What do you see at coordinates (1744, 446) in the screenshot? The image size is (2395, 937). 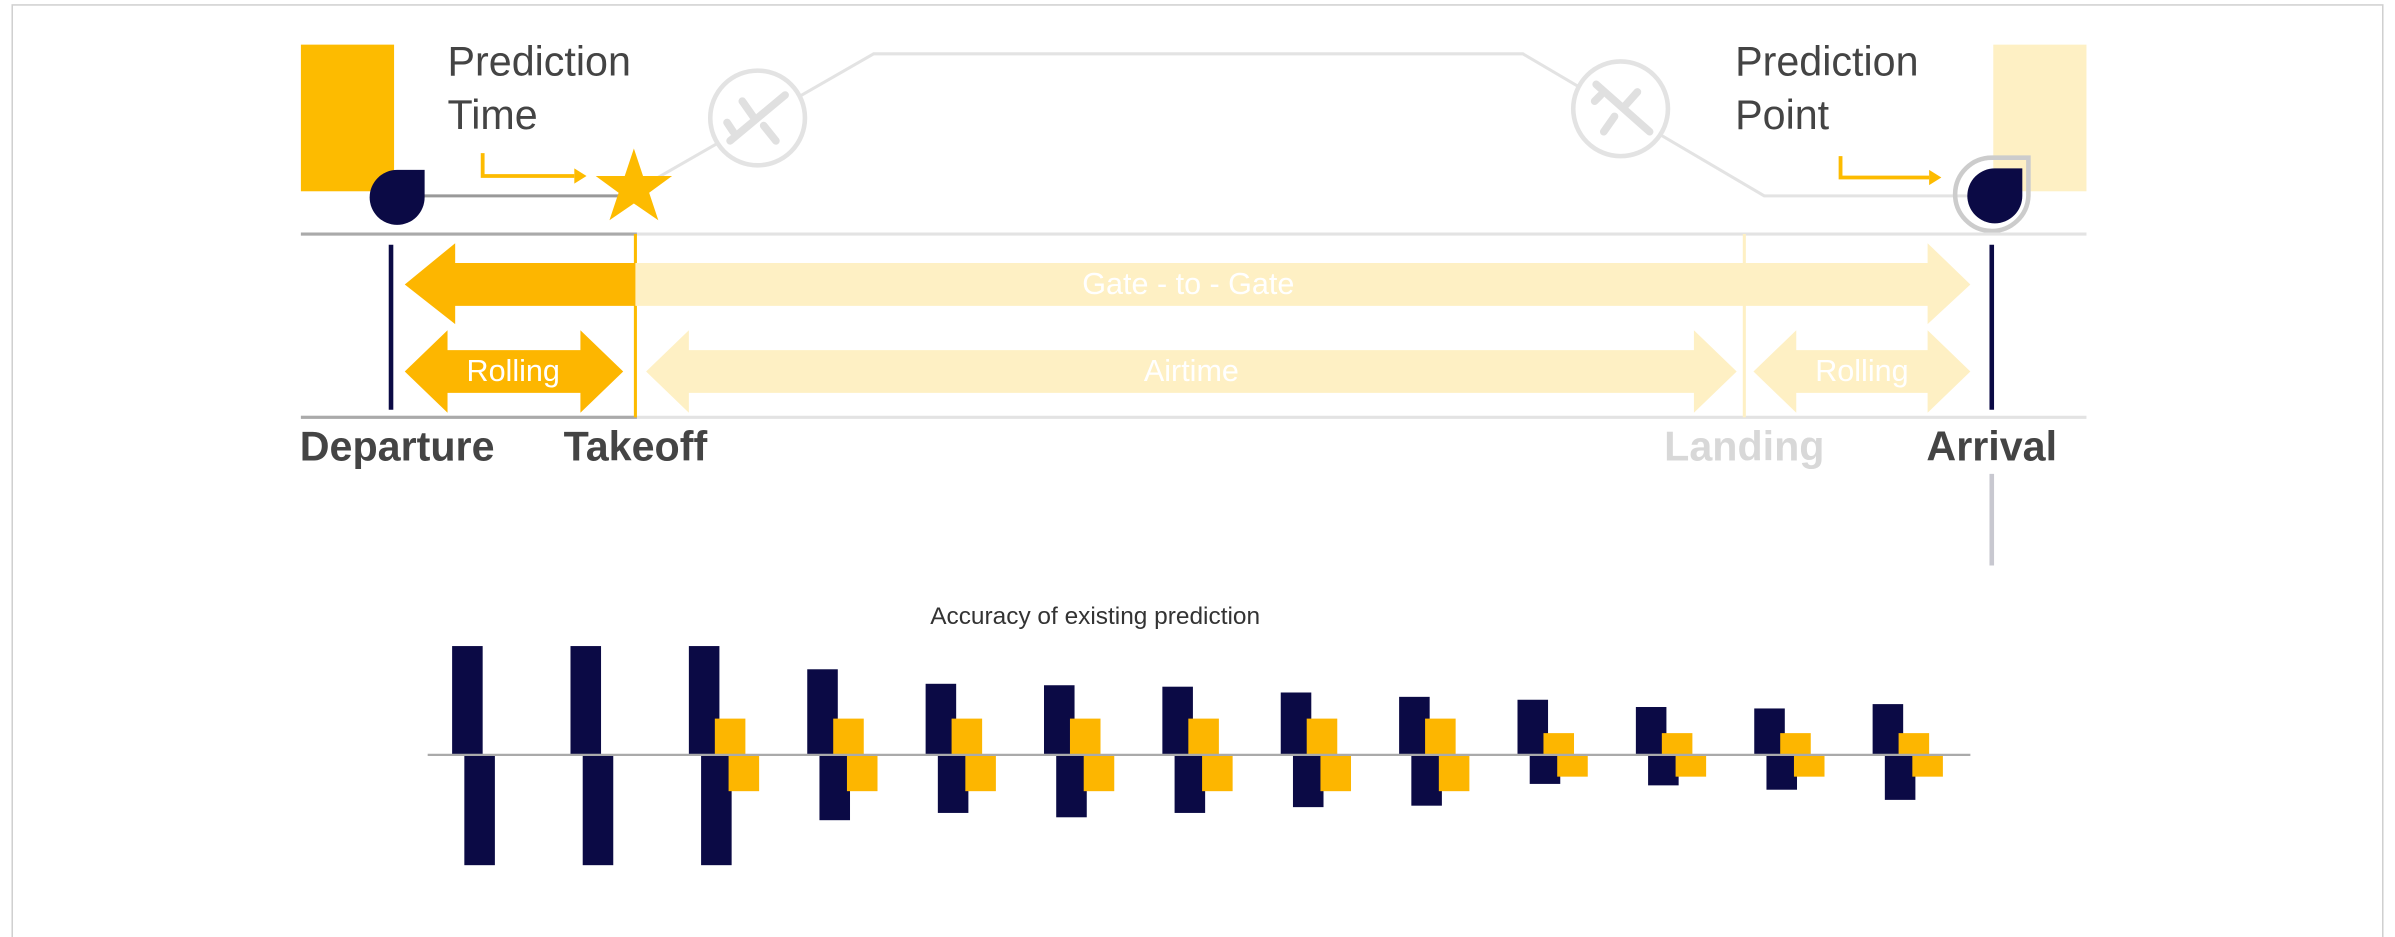 I see `landing-label: Landing` at bounding box center [1744, 446].